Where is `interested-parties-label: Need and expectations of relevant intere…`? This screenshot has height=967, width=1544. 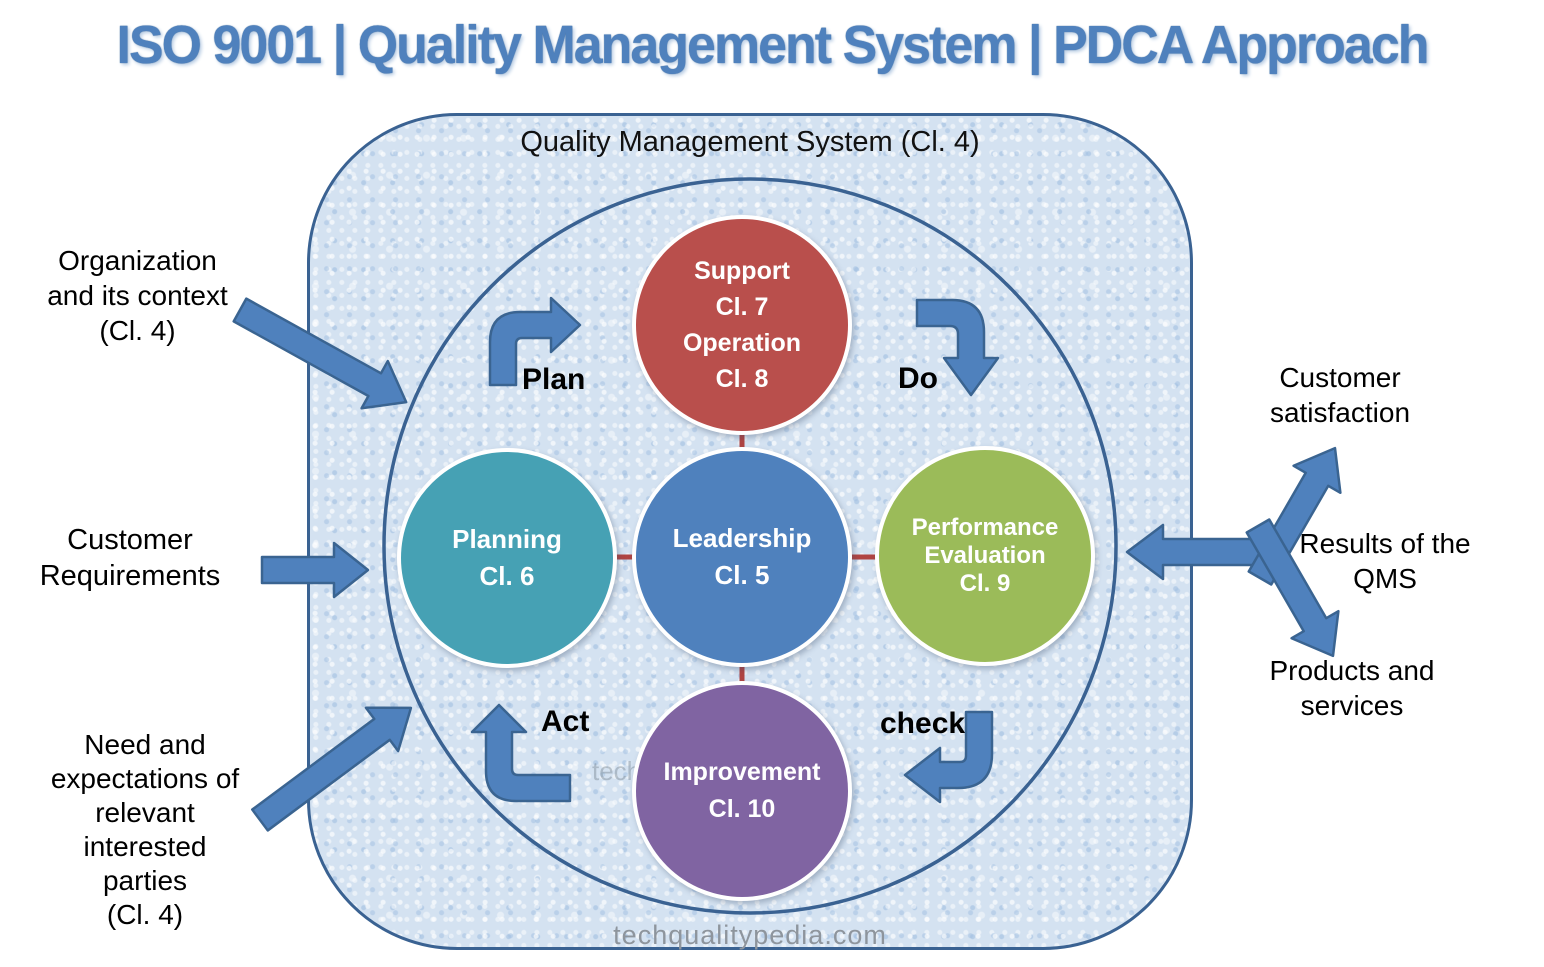 interested-parties-label: Need and expectations of relevant intere… is located at coordinates (145, 829).